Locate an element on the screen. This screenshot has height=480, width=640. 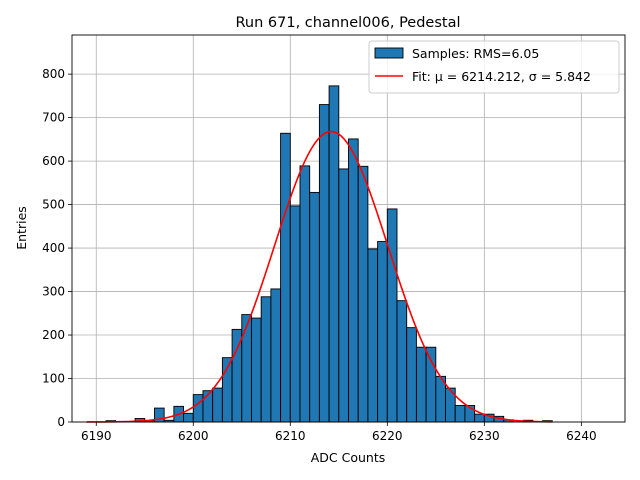
x-axis-label: ADC Counts is located at coordinates (348, 457).